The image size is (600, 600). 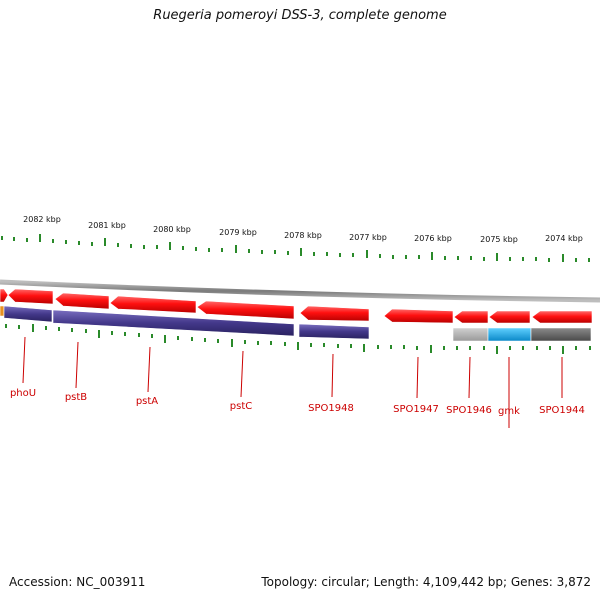 I want to click on gene-label: pstC, so click(x=241, y=406).